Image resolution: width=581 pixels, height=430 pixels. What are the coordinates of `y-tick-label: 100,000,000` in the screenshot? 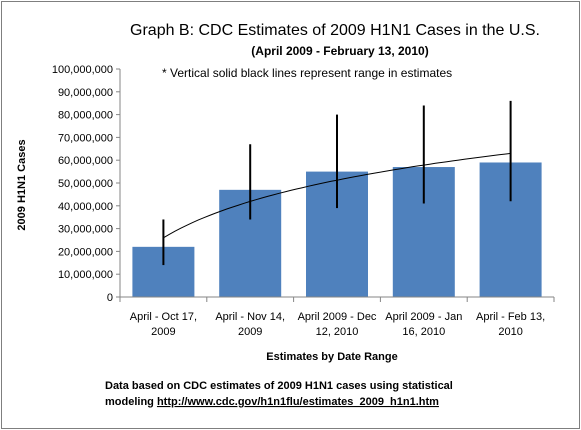 It's located at (82, 70).